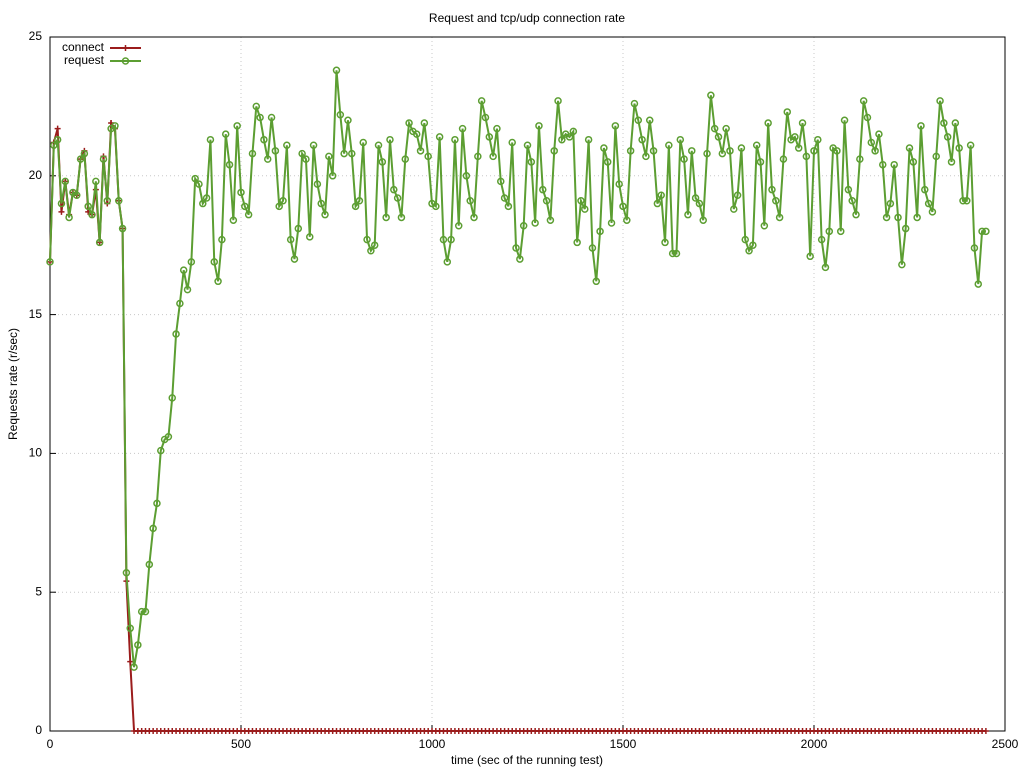 Image resolution: width=1024 pixels, height=768 pixels. I want to click on legend-label: connect, so click(83, 47).